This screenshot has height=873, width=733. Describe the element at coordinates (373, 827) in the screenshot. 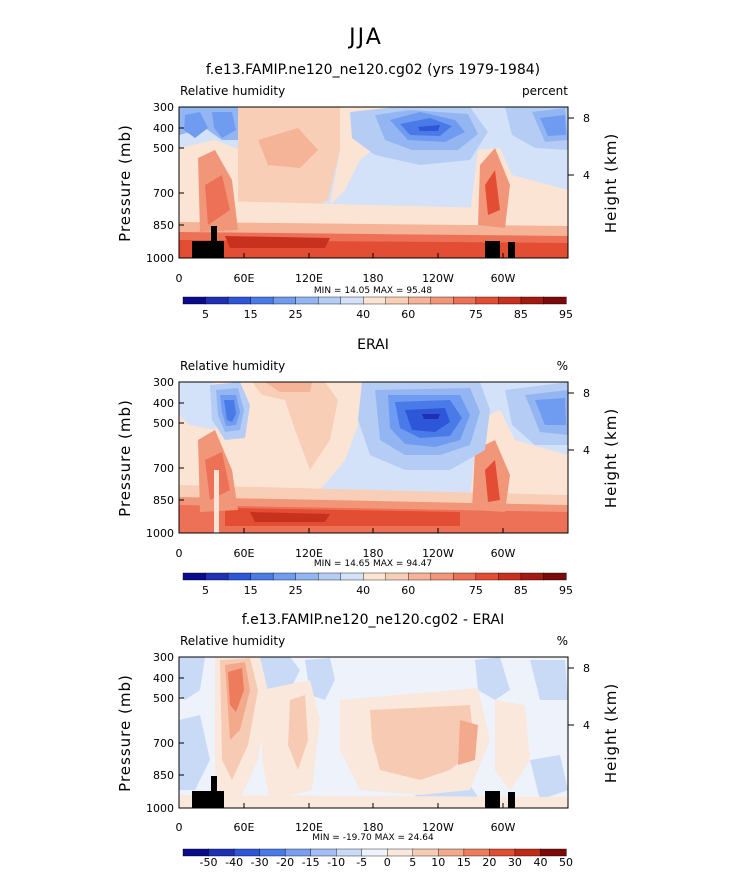

I see `x-tick-label: 180` at that location.